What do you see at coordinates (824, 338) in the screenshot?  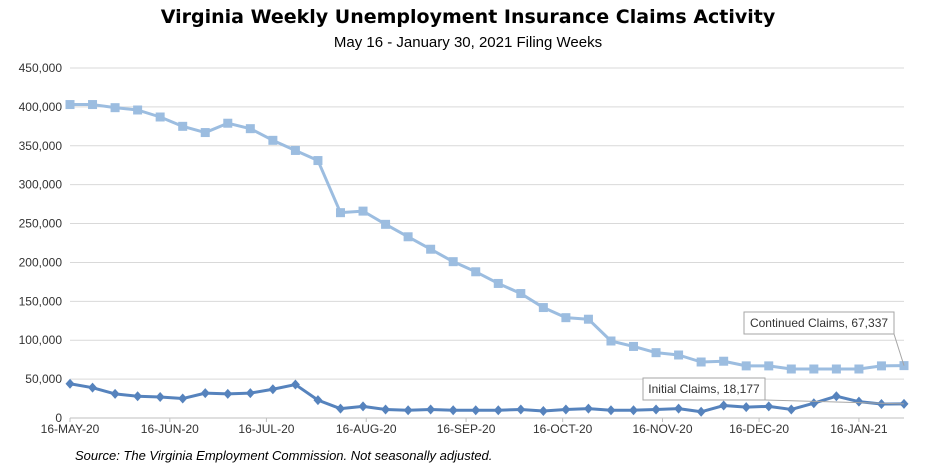 I see `callout-continued-claims: Continued Claims, 67,337` at bounding box center [824, 338].